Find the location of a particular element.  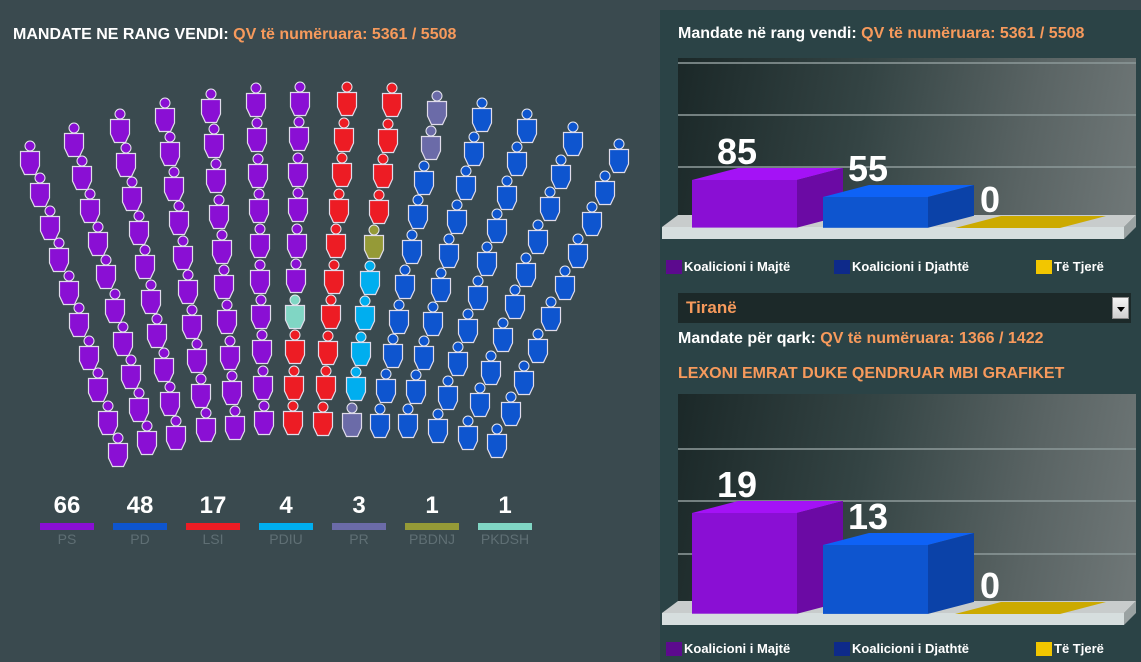

national-coalition-chart: 85 55 0 is located at coordinates (901, 153).